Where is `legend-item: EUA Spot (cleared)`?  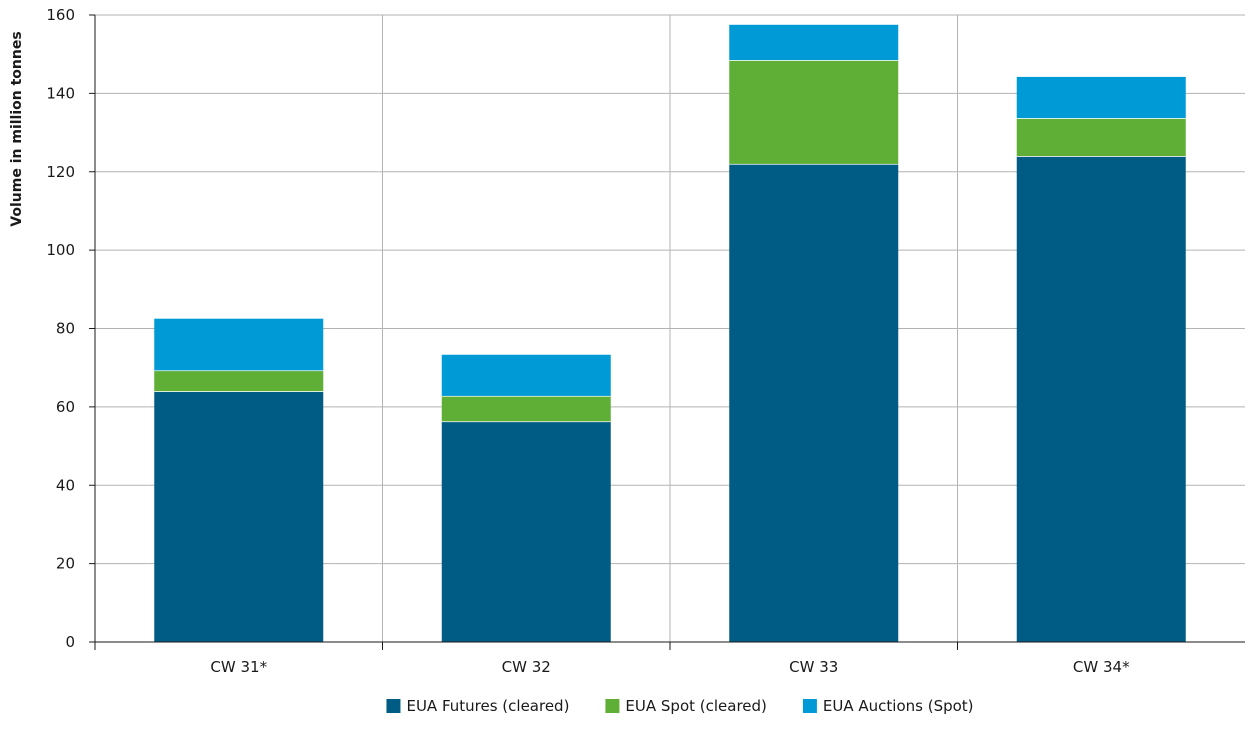 legend-item: EUA Spot (cleared) is located at coordinates (686, 706).